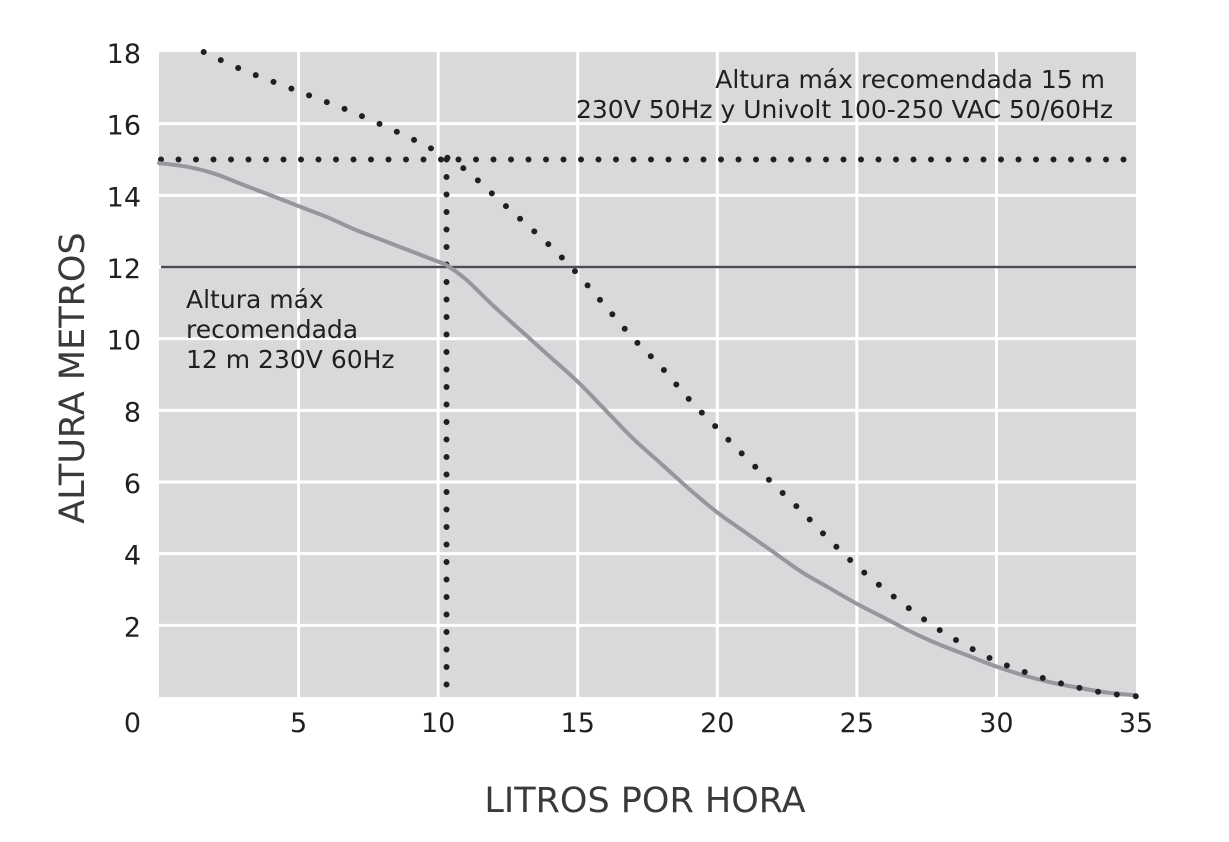  Describe the element at coordinates (132, 412) in the screenshot. I see `y-tick-label-8: 8` at that location.